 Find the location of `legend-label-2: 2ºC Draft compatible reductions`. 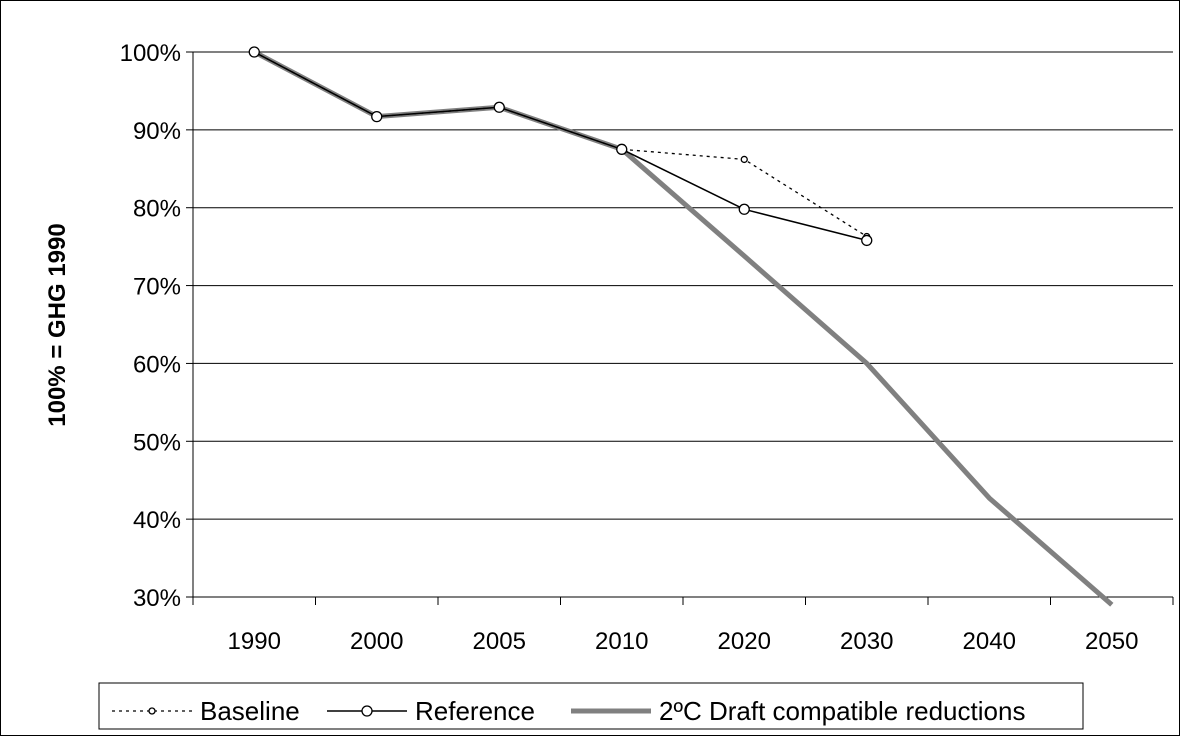

legend-label-2: 2ºC Draft compatible reductions is located at coordinates (842, 711).